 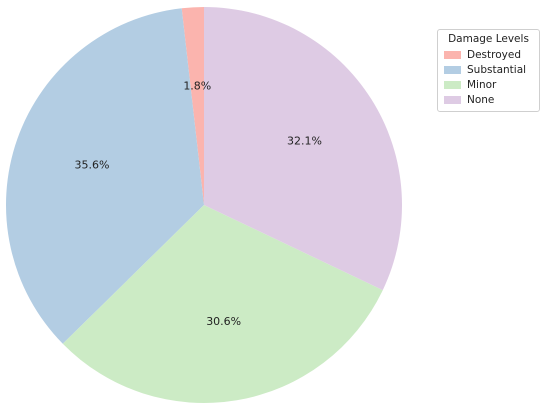 I want to click on legend-item-none: None, so click(x=488, y=99).